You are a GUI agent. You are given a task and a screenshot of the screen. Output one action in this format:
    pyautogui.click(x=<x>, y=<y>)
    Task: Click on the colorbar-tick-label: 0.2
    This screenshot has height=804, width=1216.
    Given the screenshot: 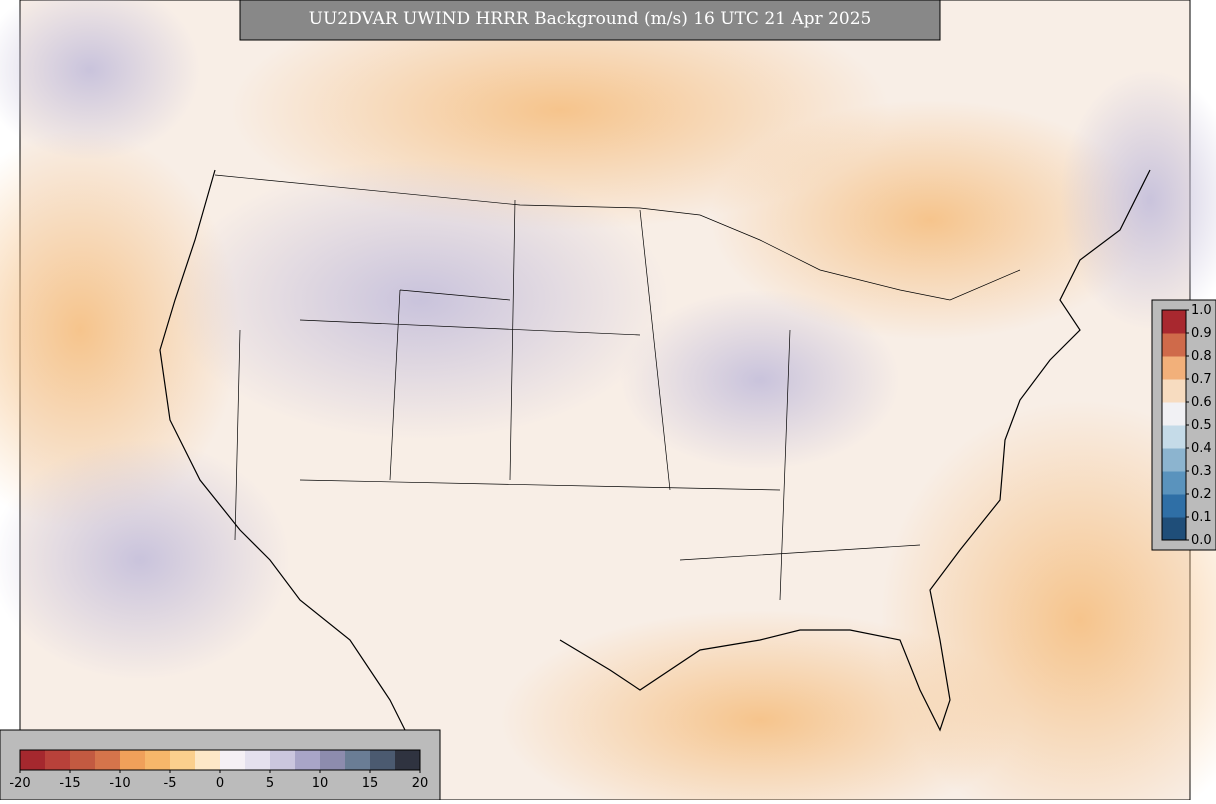 What is the action you would take?
    pyautogui.click(x=1201, y=494)
    